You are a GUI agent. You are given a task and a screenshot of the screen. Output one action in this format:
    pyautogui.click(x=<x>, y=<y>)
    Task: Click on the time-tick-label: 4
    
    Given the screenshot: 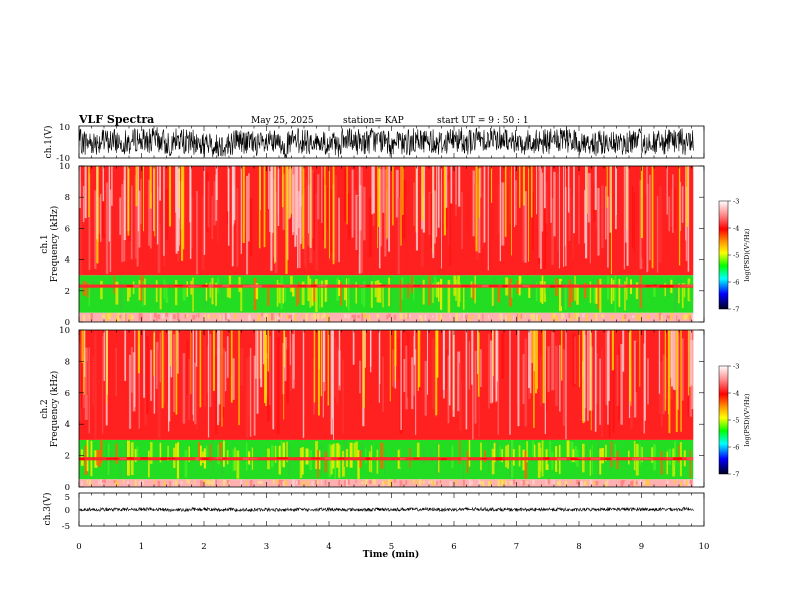 What is the action you would take?
    pyautogui.click(x=328, y=547)
    